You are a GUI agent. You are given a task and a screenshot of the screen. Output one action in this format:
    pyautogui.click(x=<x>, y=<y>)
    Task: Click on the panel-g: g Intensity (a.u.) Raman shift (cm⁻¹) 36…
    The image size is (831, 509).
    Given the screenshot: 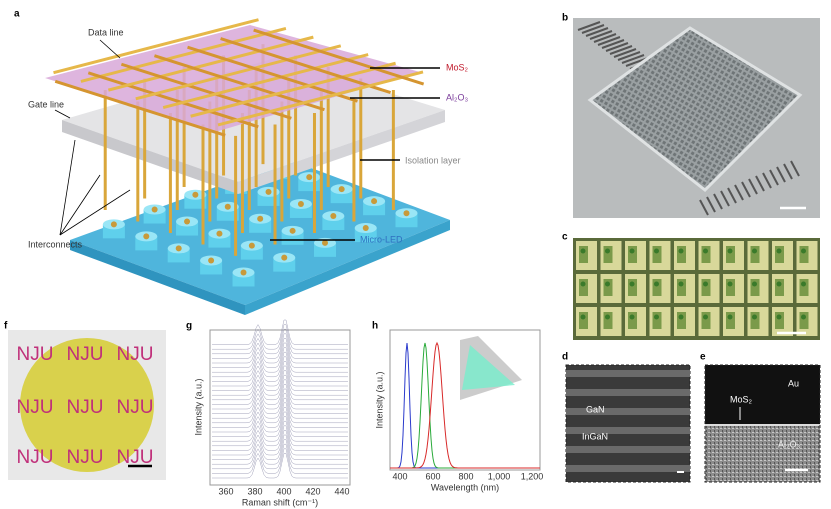 What is the action you would take?
    pyautogui.click(x=268, y=413)
    